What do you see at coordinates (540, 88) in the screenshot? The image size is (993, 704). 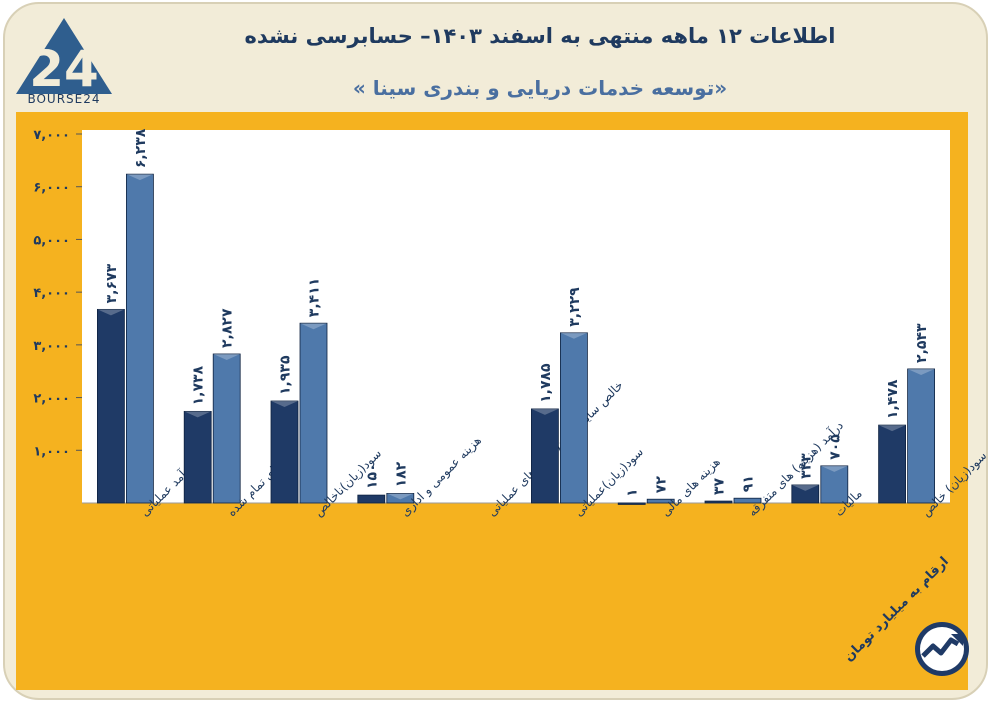 I see `chart-subtitle: «توسعه خدمات دریایی و بندری سینا »` at bounding box center [540, 88].